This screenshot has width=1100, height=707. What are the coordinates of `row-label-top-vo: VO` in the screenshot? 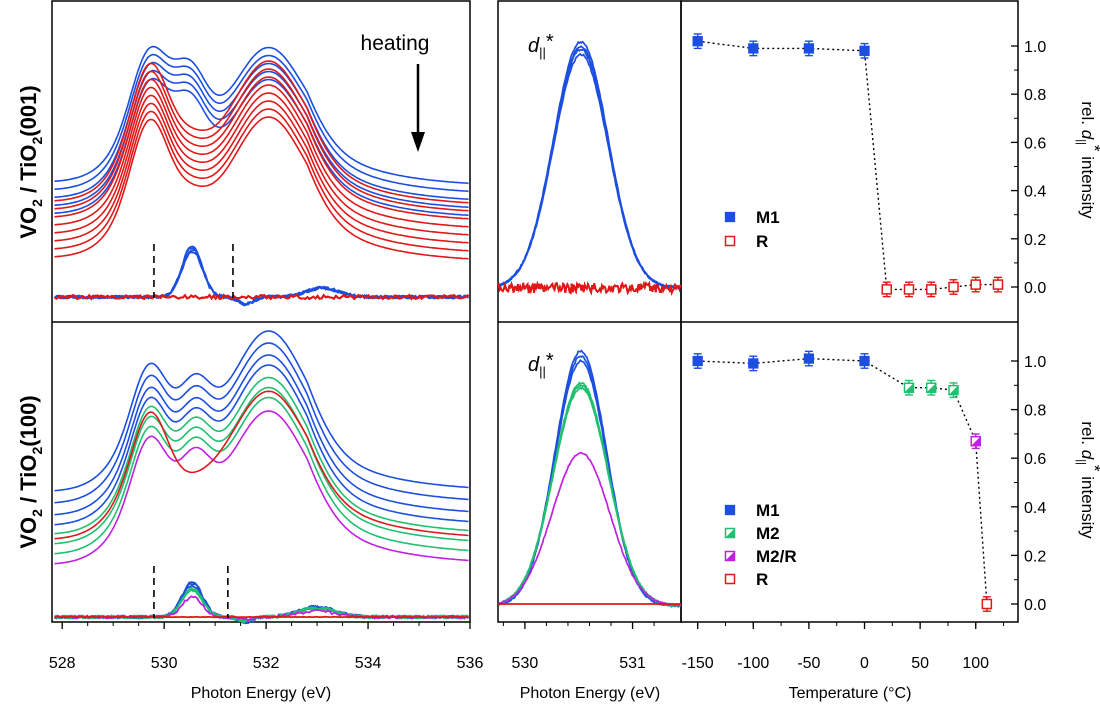 It's located at (28, 223).